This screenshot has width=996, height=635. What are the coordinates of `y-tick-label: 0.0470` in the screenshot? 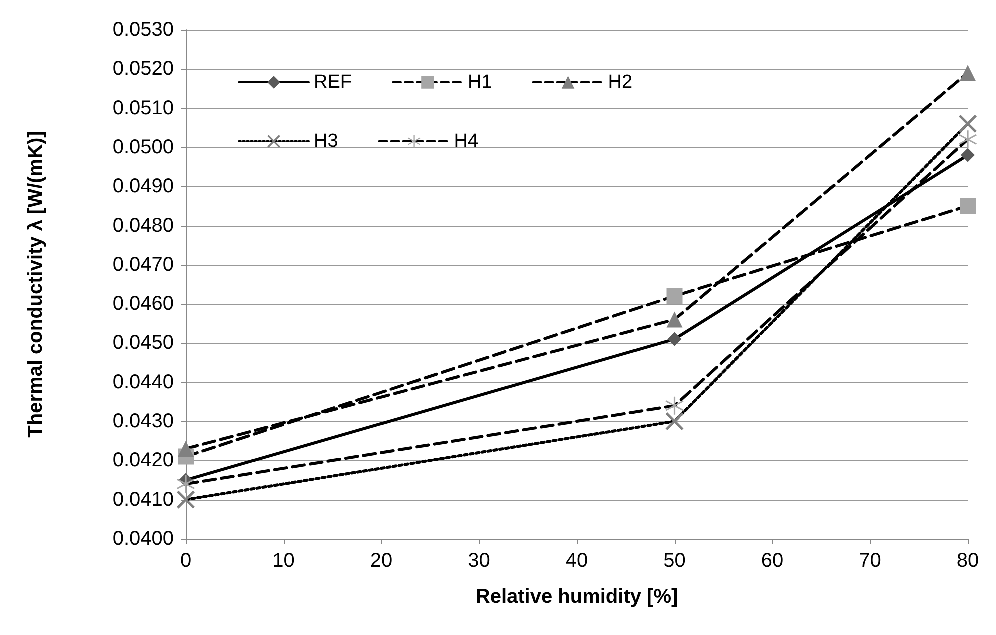 It's located at (143, 265).